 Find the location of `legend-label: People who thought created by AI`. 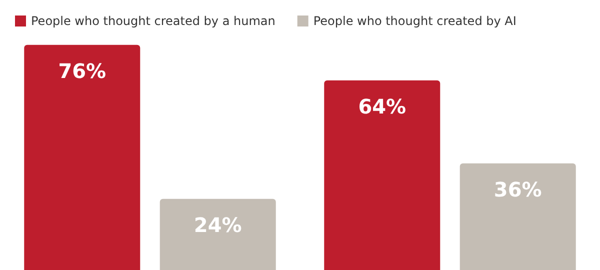

legend-label: People who thought created by AI is located at coordinates (414, 21).